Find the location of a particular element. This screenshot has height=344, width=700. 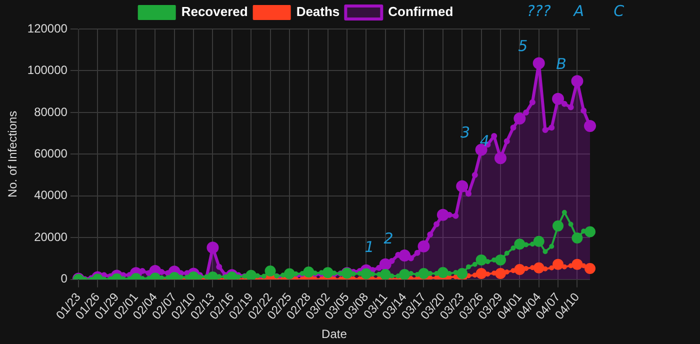

y-tick-label: 20000 is located at coordinates (51, 237).